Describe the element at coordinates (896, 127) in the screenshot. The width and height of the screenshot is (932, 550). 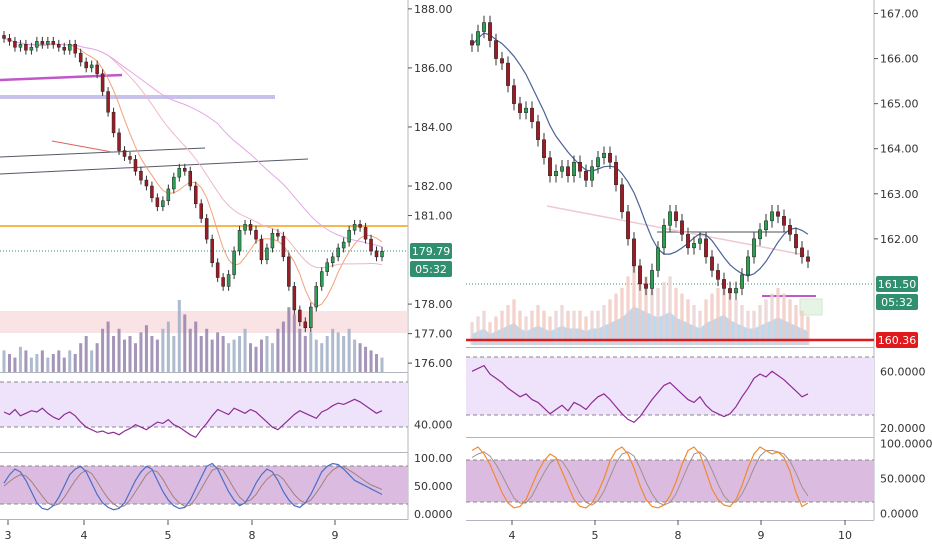
I see `right-price-axis: 167.00 166.00 165.00 164.00 163.00 162.00` at that location.